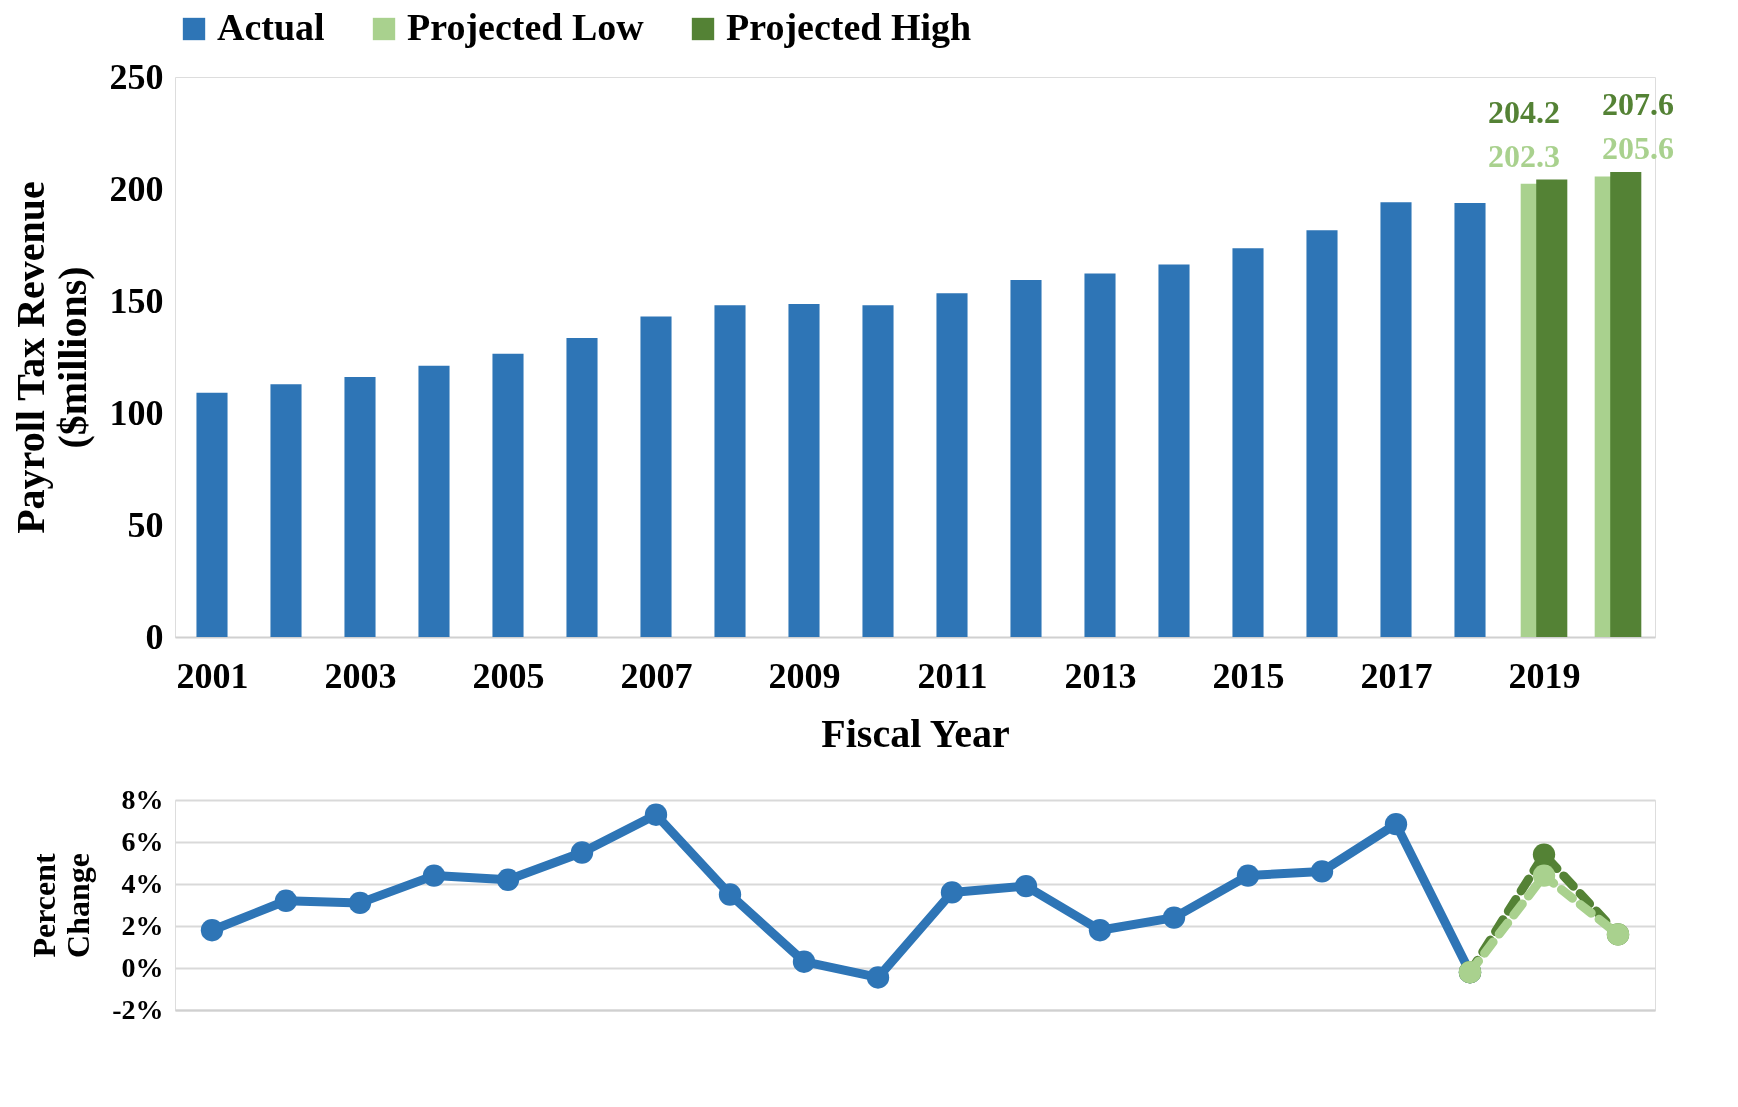 The height and width of the screenshot is (1107, 1738). I want to click on x-tick-label: 2009, so click(804, 675).